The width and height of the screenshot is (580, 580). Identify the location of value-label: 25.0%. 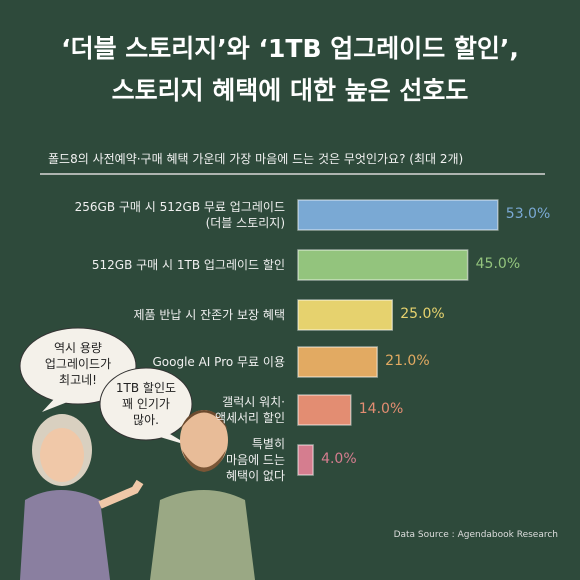
(422, 314).